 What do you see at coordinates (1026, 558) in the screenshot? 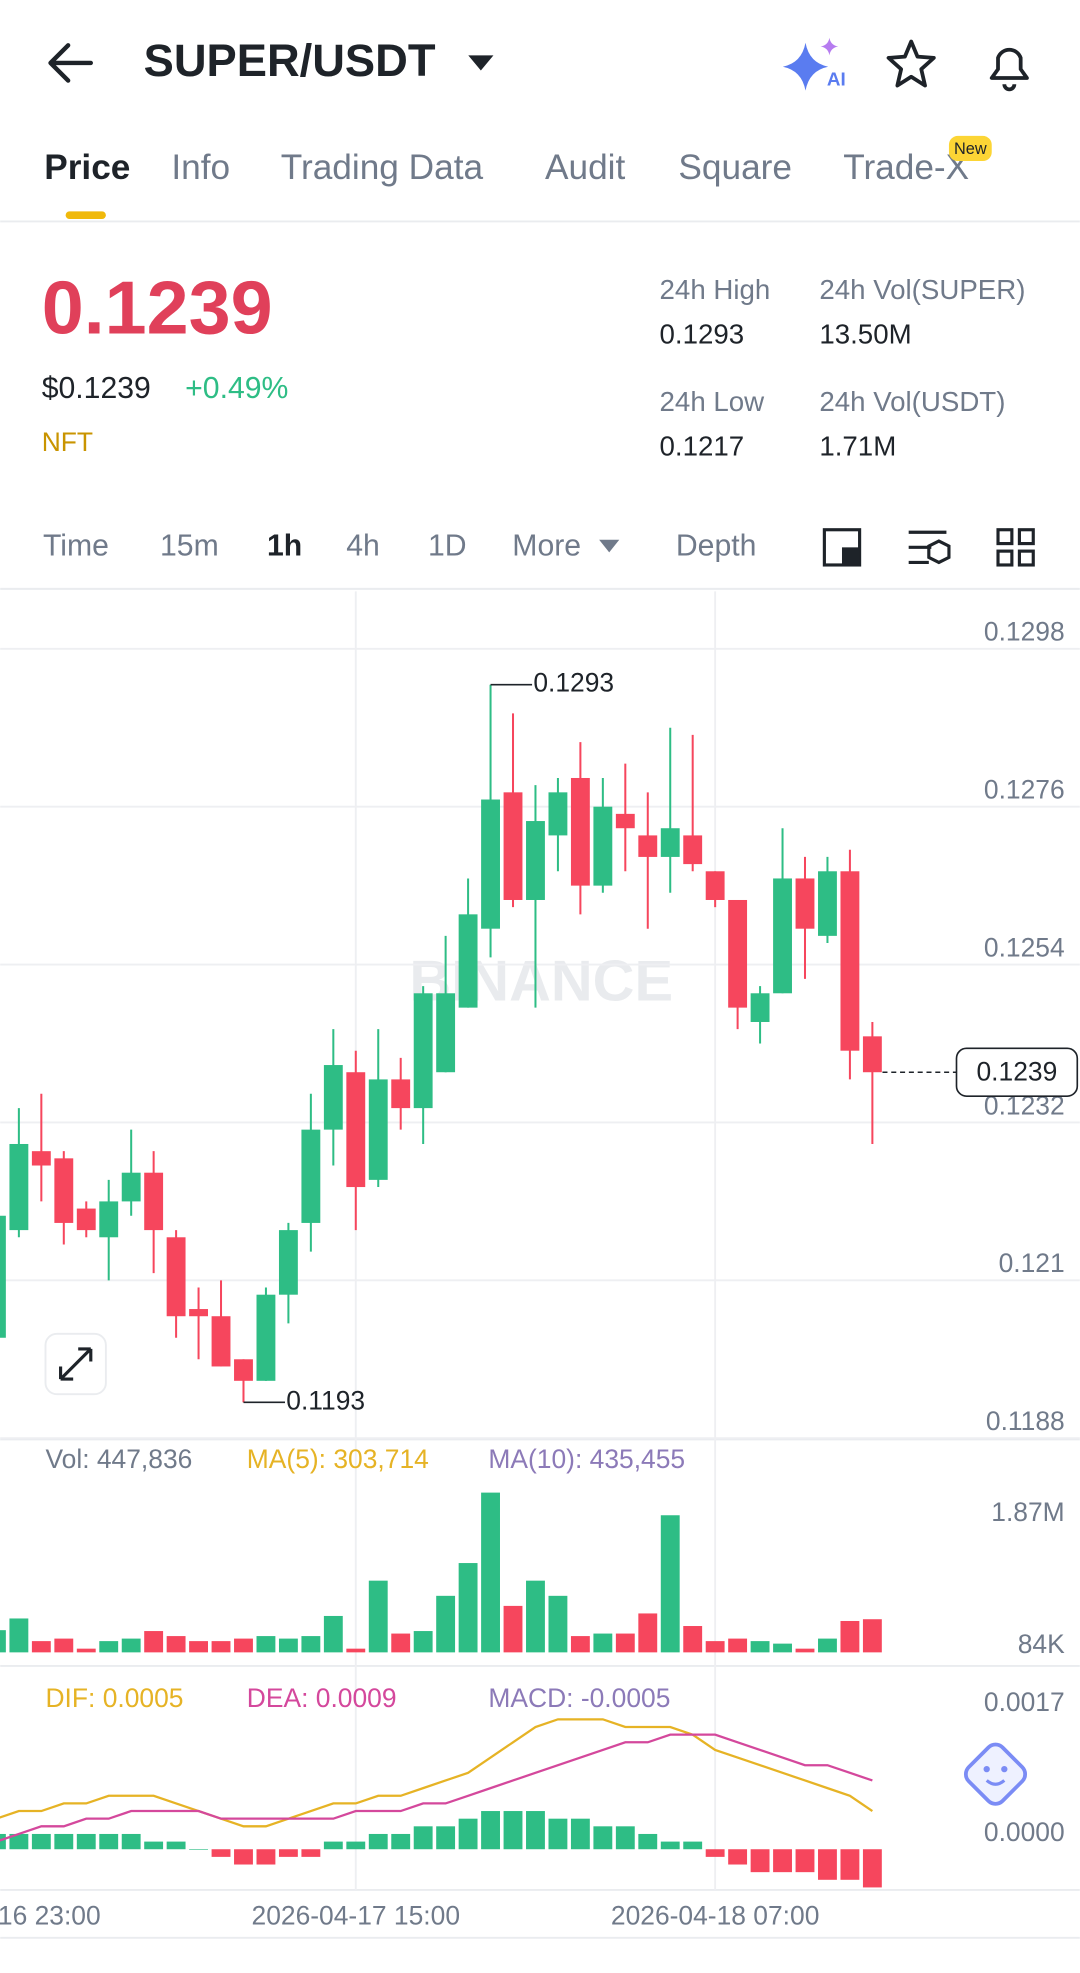
I see `icon-cell` at bounding box center [1026, 558].